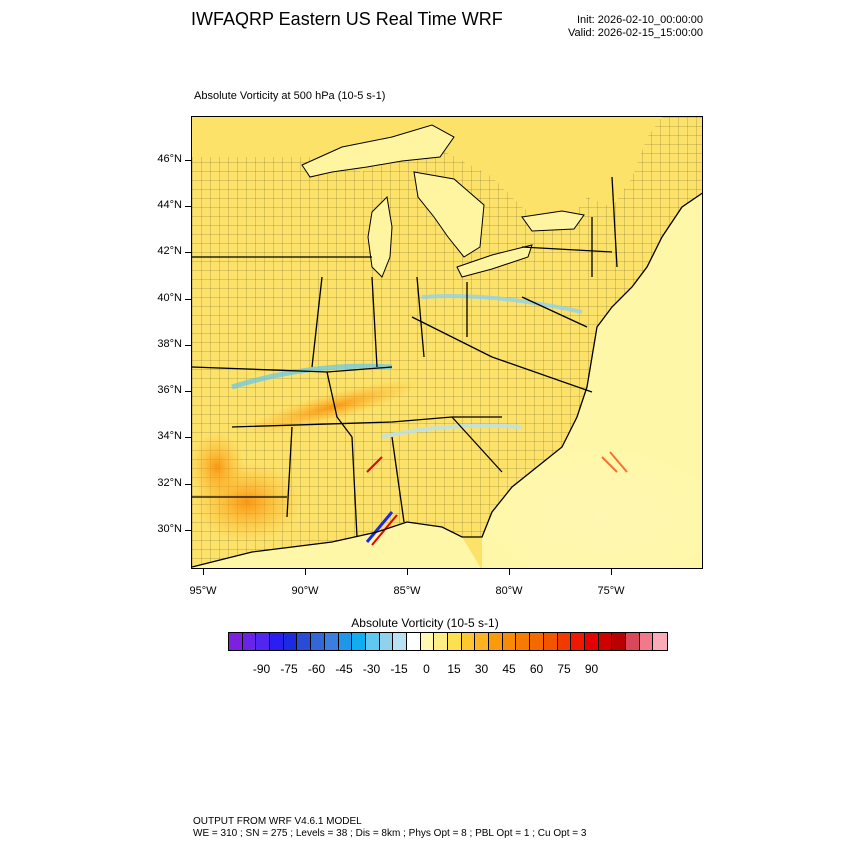  I want to click on lake-erie, so click(494, 261).